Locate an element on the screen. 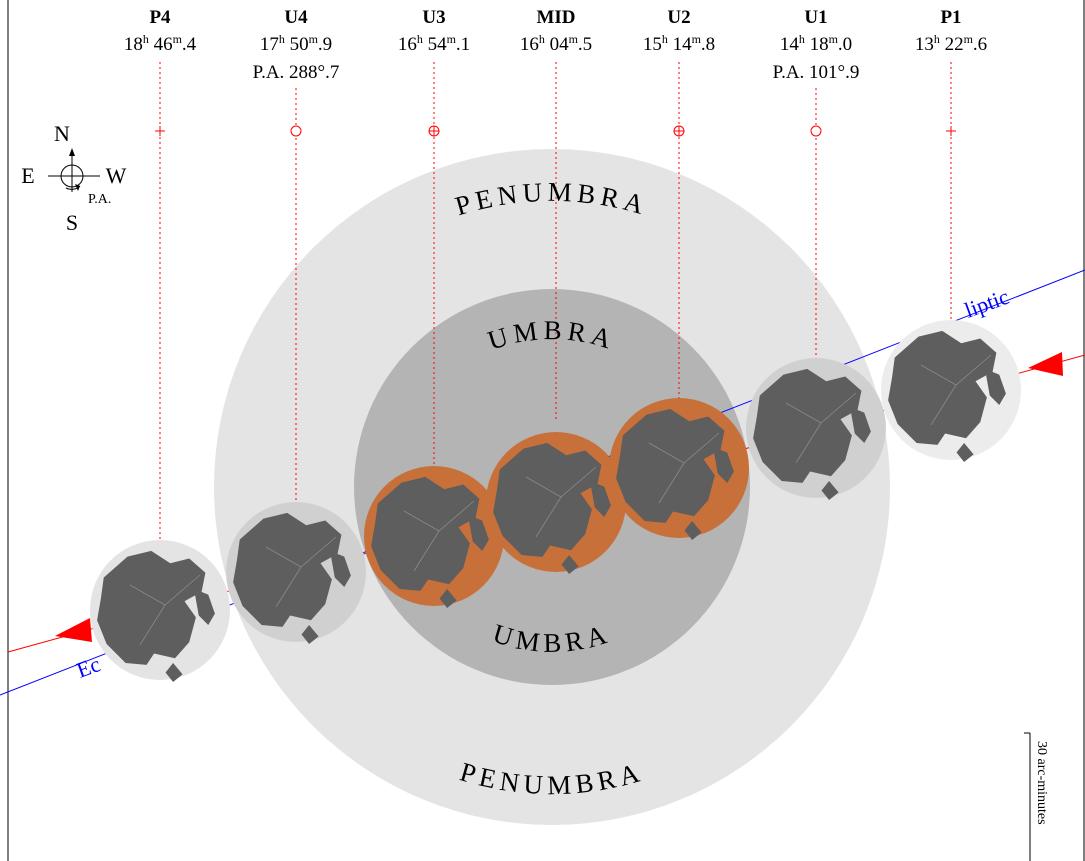 This screenshot has width=1085, height=861. compass-pa: P.A. is located at coordinates (99, 199).